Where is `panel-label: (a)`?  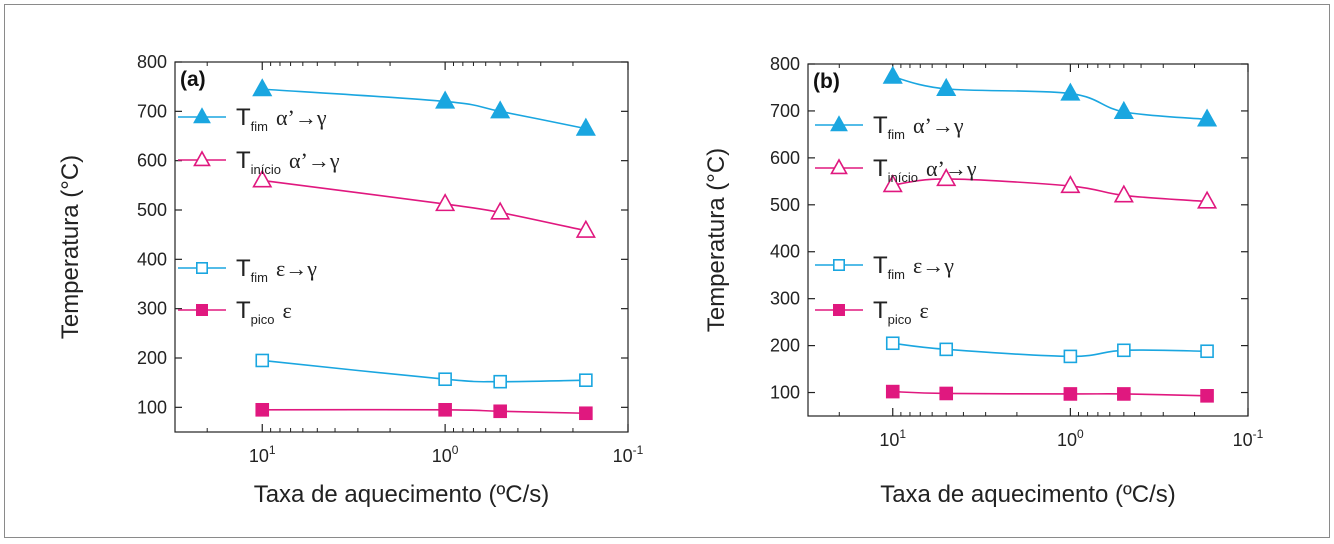 panel-label: (a) is located at coordinates (193, 79).